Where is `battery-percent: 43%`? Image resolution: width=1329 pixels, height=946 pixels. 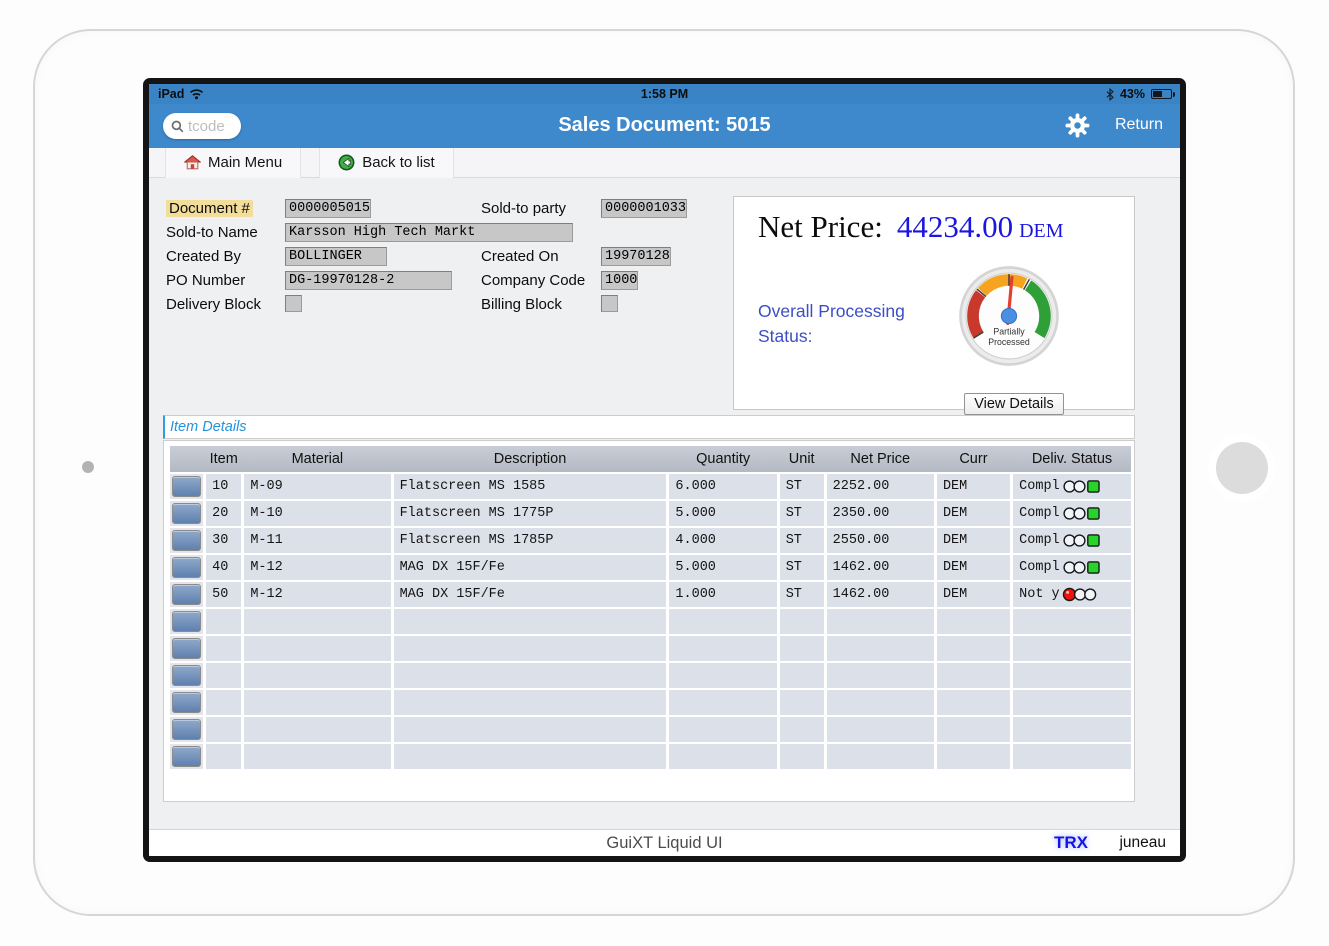
battery-percent: 43% is located at coordinates (1132, 94).